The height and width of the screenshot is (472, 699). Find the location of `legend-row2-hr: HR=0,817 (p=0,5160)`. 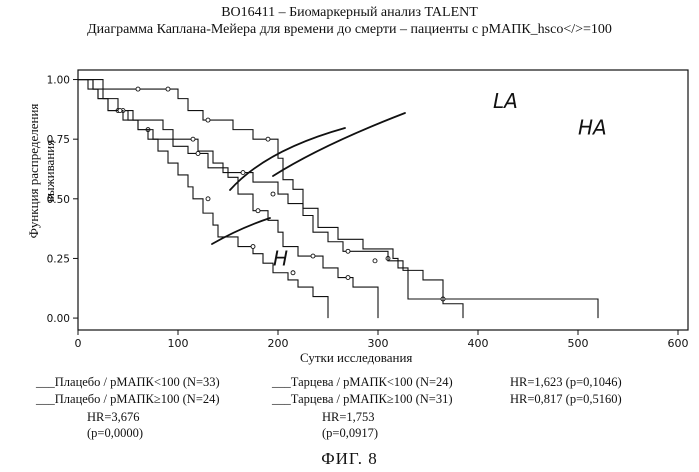

legend-row2-hr: HR=0,817 (p=0,5160) is located at coordinates (566, 399).